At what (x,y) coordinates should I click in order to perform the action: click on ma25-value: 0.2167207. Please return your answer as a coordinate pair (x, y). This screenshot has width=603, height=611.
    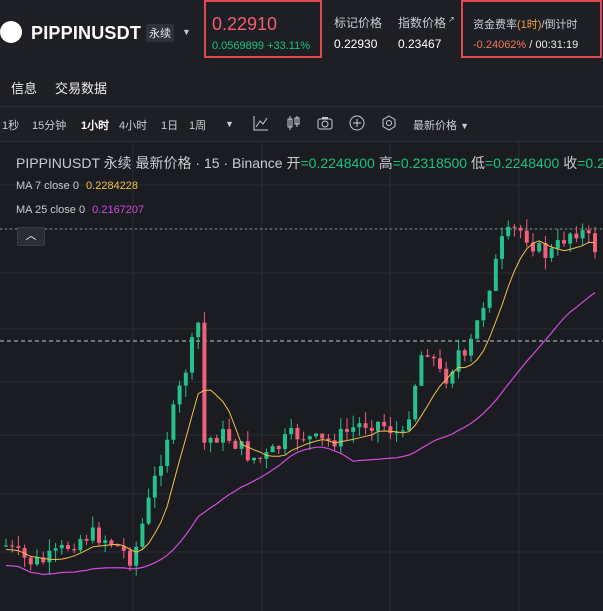
    Looking at the image, I should click on (118, 210).